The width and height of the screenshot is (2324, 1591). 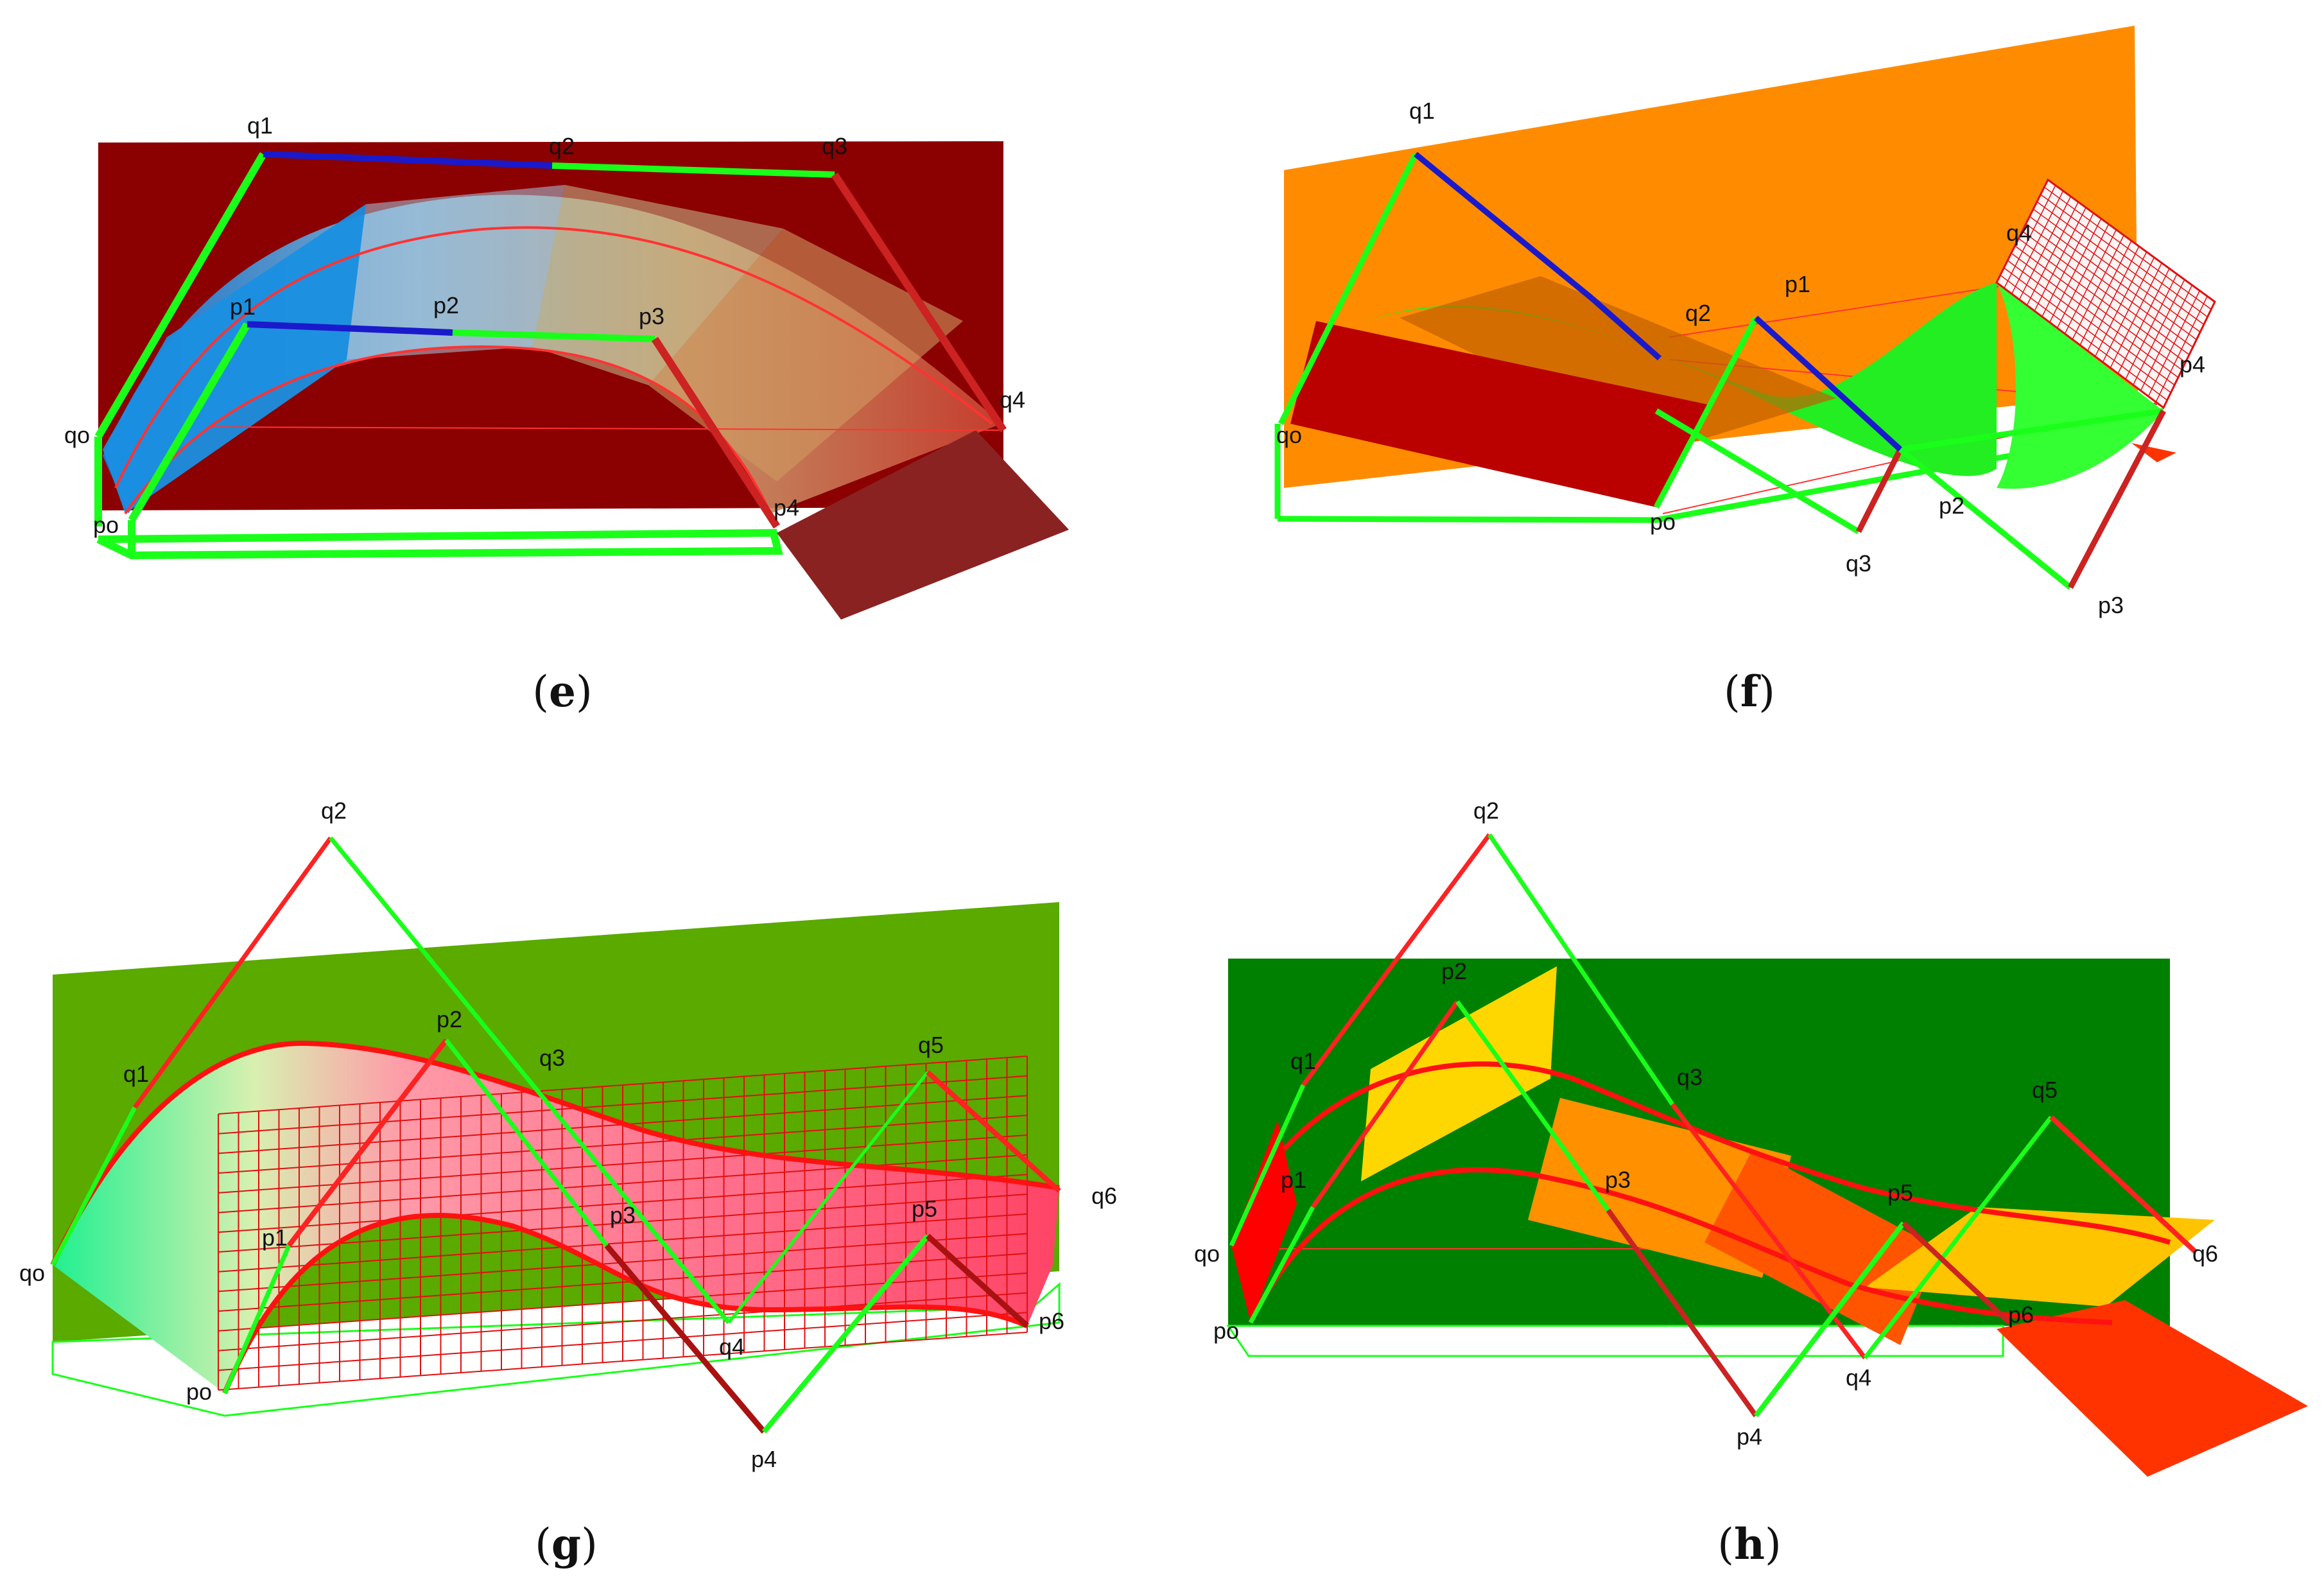 I want to click on surface-grid, so click(x=623, y=1223).